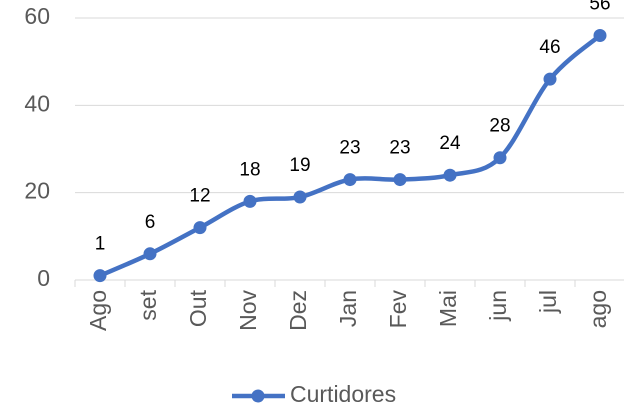 Image resolution: width=624 pixels, height=411 pixels. I want to click on y-tick-label: 0, so click(43, 278).